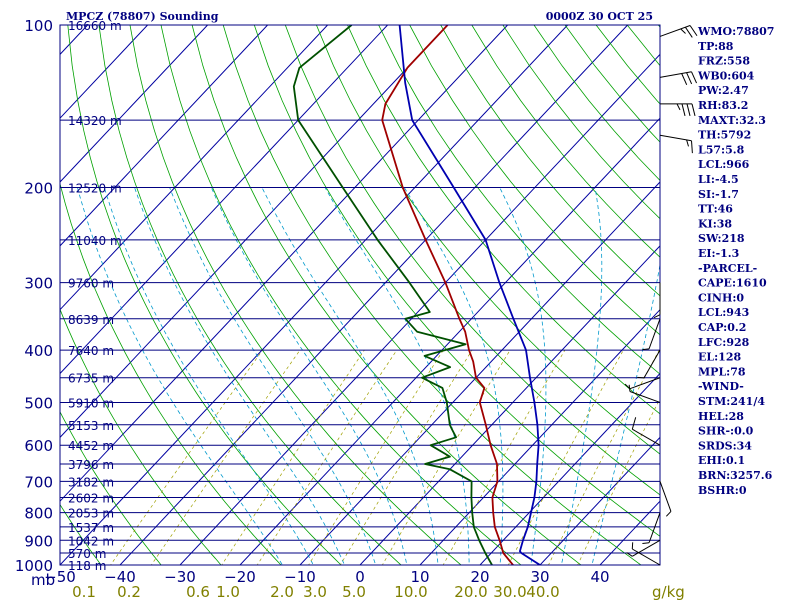 The height and width of the screenshot is (605, 800). I want to click on index-value: LCL:966, so click(724, 164).